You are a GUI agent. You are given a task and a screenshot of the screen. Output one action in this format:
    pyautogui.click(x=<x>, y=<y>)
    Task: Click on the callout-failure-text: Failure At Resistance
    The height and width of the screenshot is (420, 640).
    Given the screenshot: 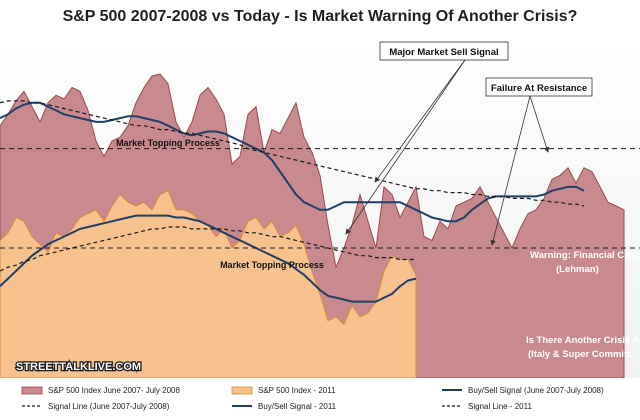 What is the action you would take?
    pyautogui.click(x=539, y=88)
    